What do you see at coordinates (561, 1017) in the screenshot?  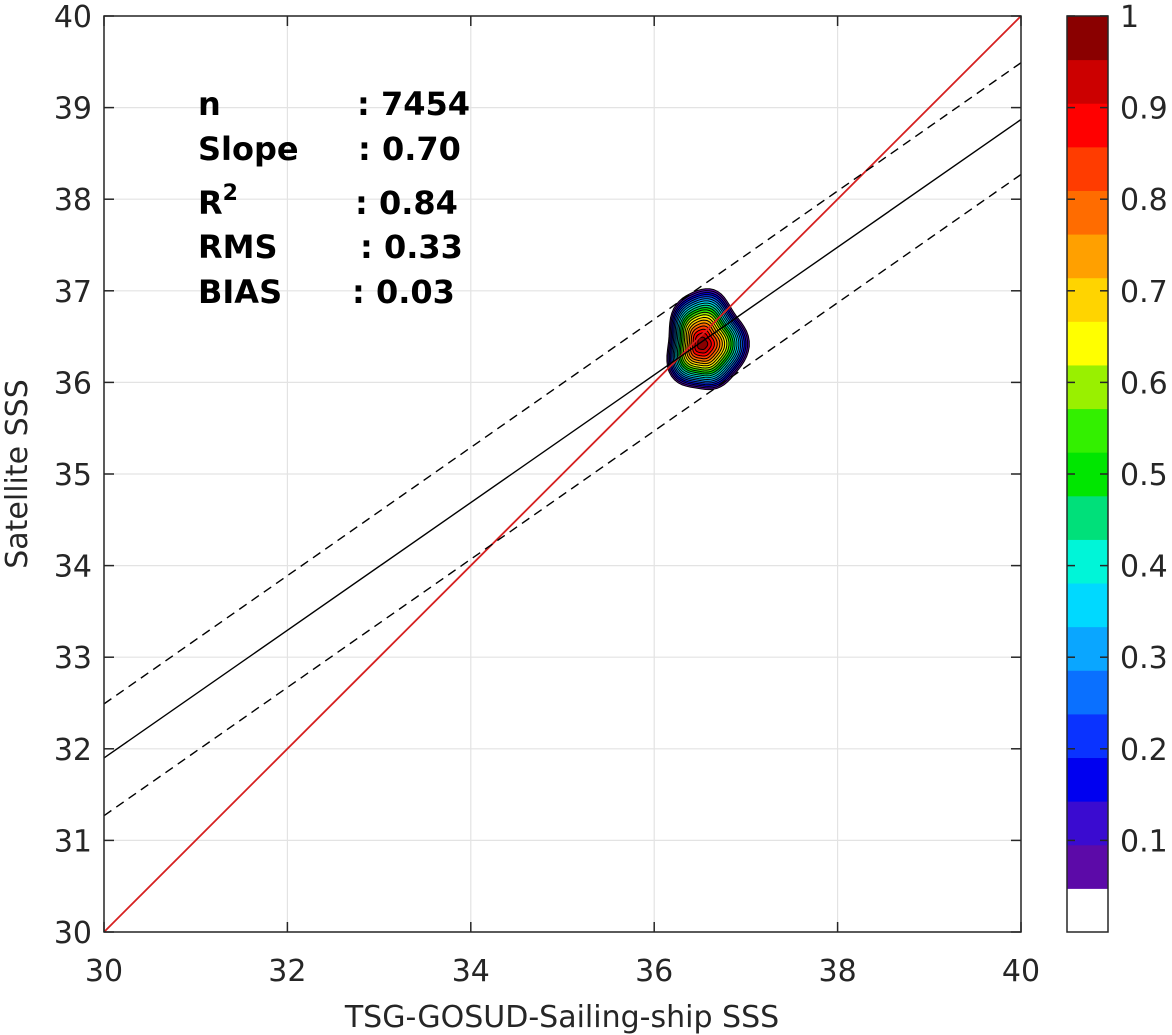 I see `x-axis-label: TSG-GOSUD-Sailing-ship SSS` at bounding box center [561, 1017].